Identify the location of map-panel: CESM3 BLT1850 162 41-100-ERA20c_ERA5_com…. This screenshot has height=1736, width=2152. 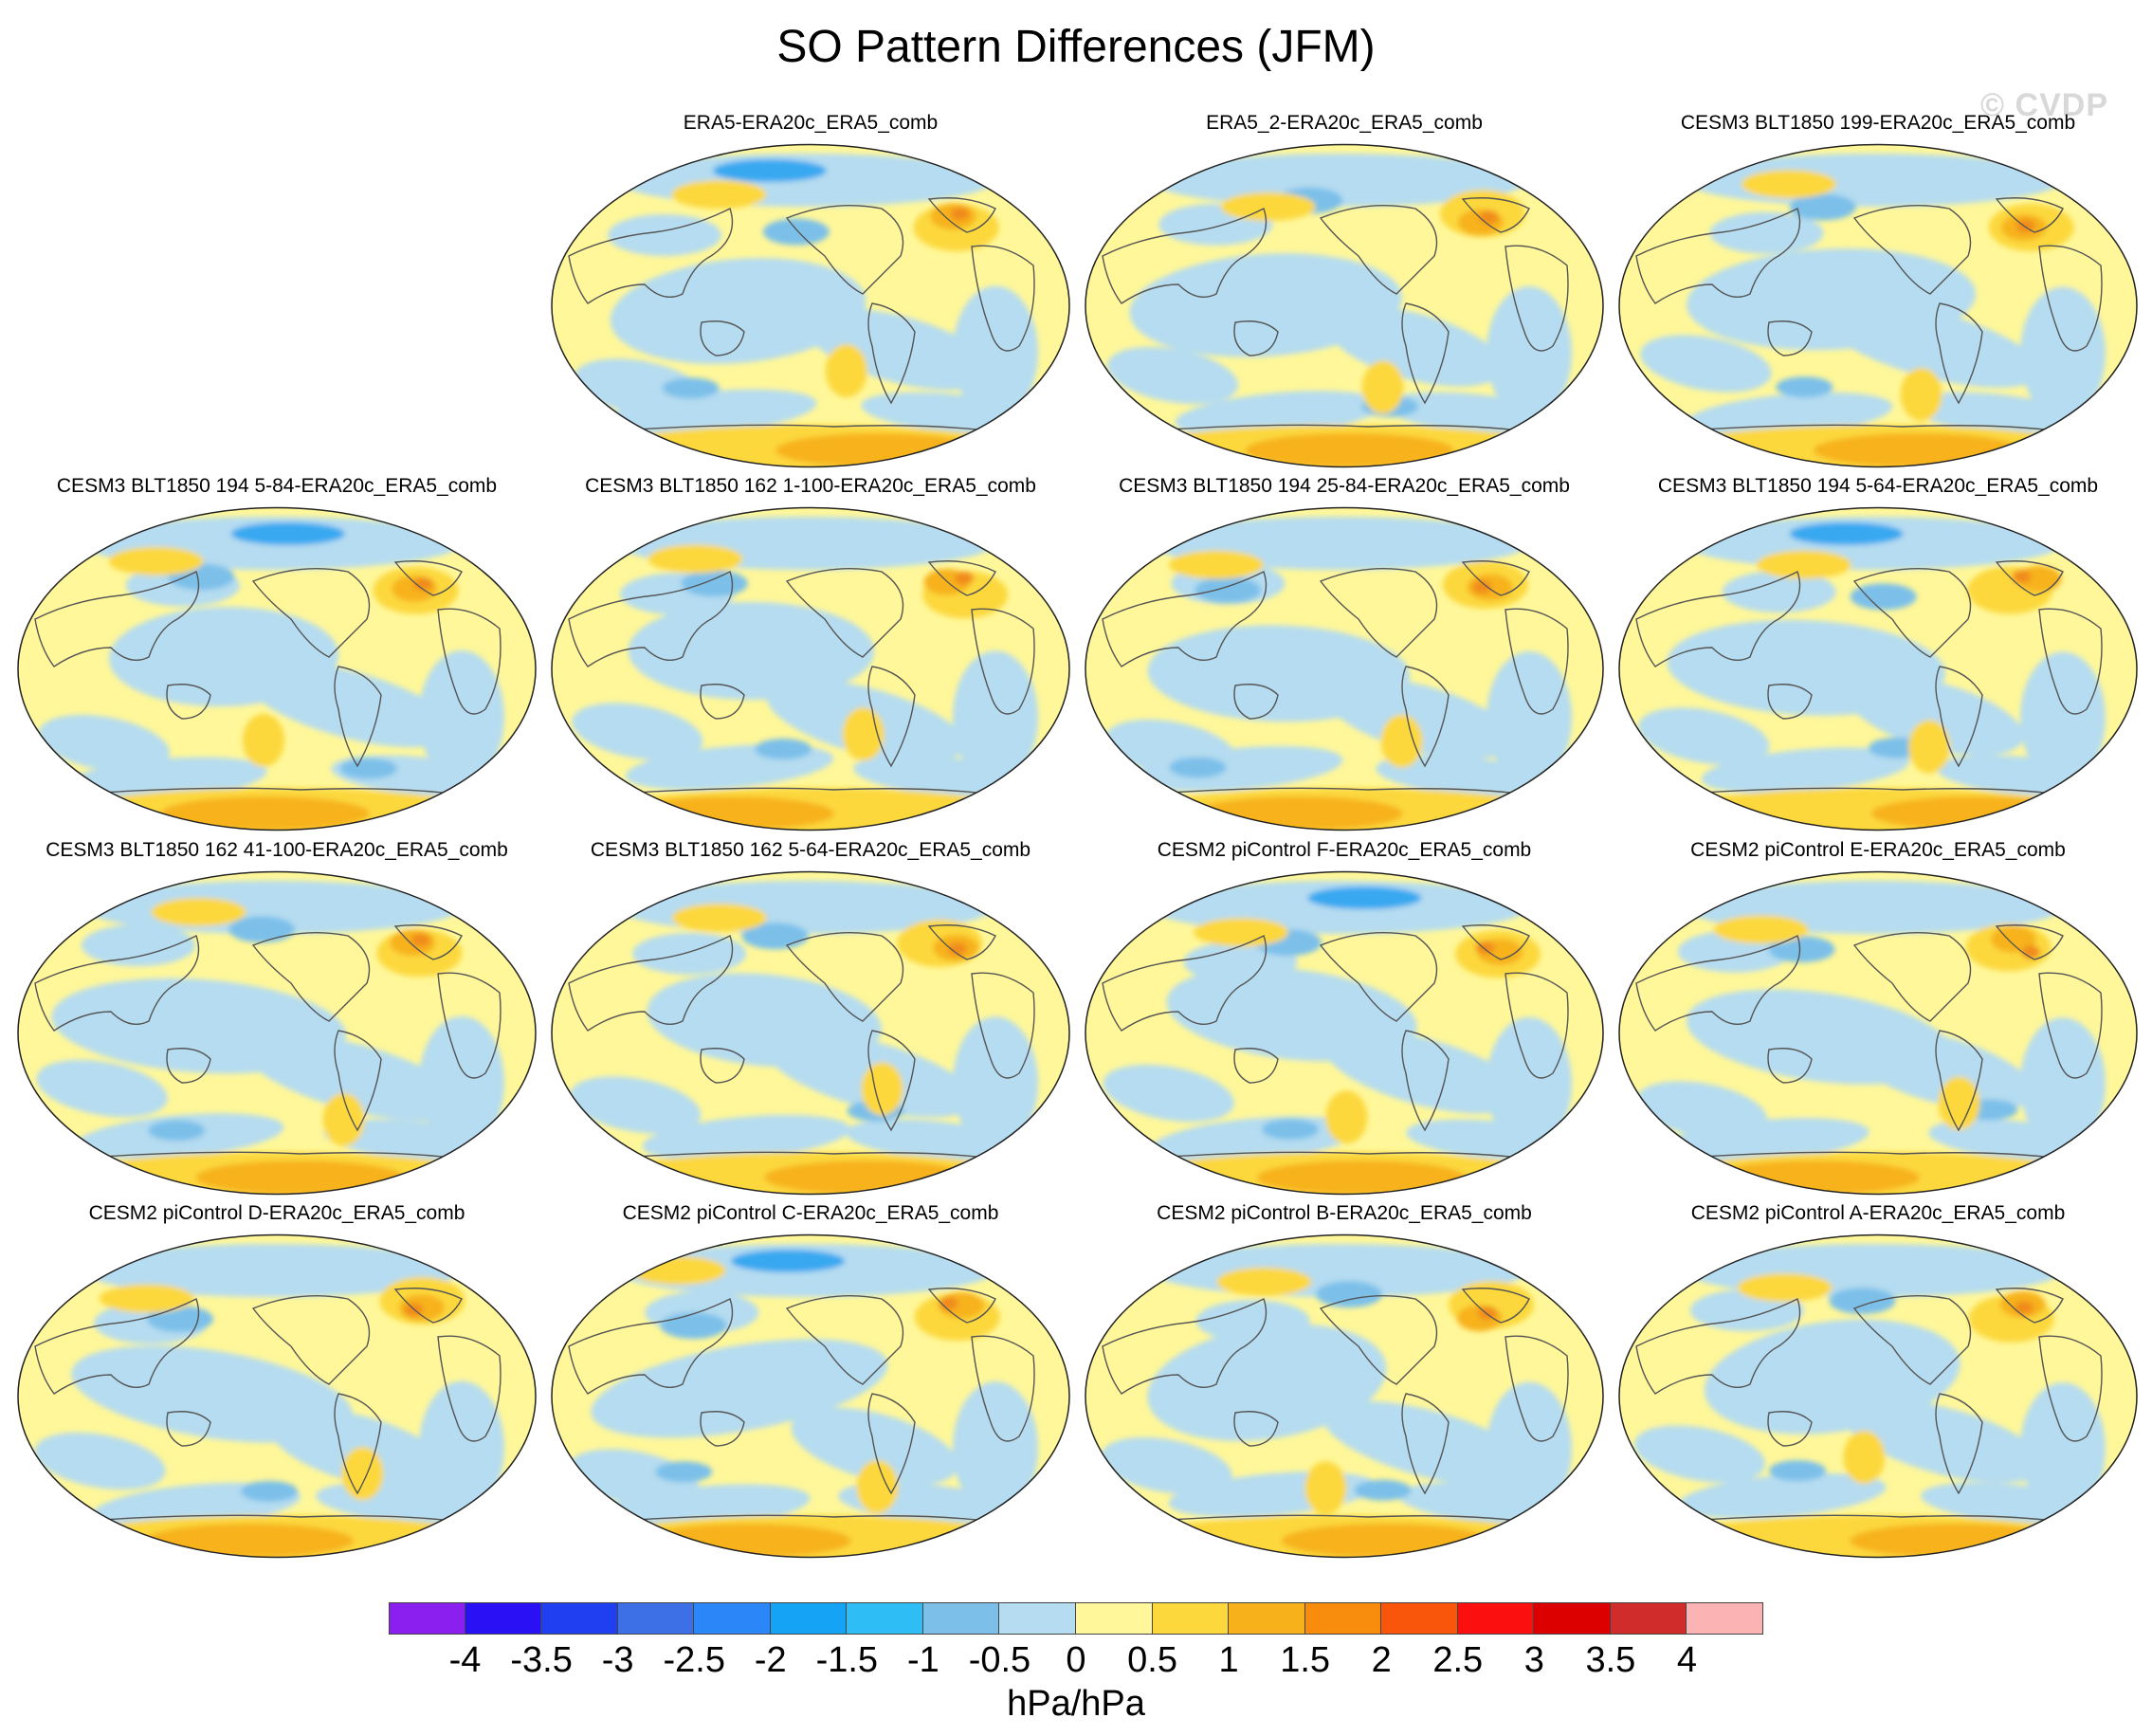
(277, 1018).